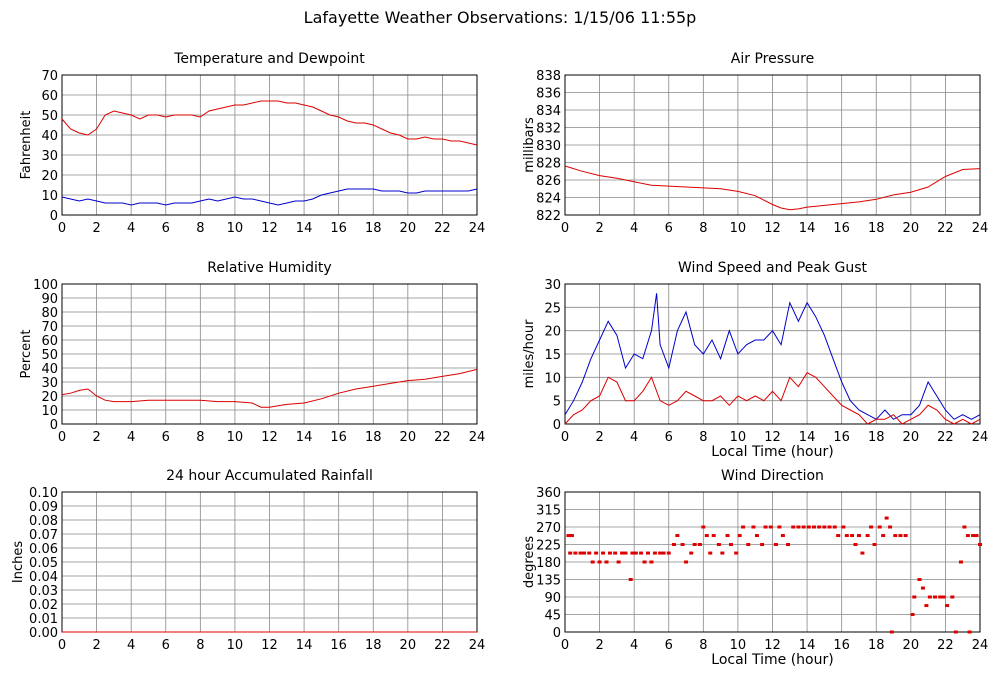  What do you see at coordinates (529, 562) in the screenshot?
I see `direction-ylabel: degrees` at bounding box center [529, 562].